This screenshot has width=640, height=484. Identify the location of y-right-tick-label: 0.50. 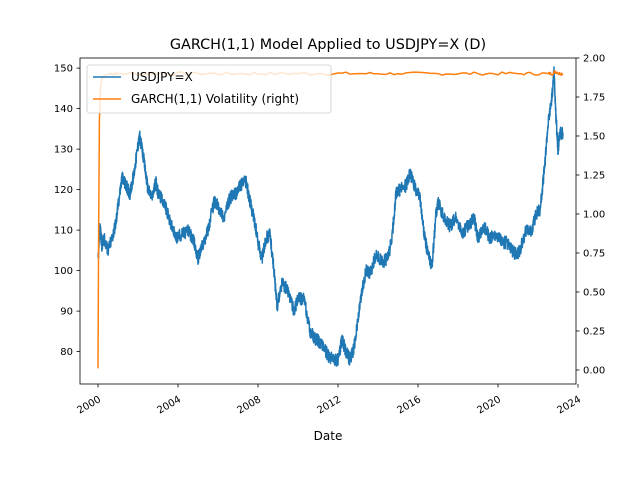
(594, 293).